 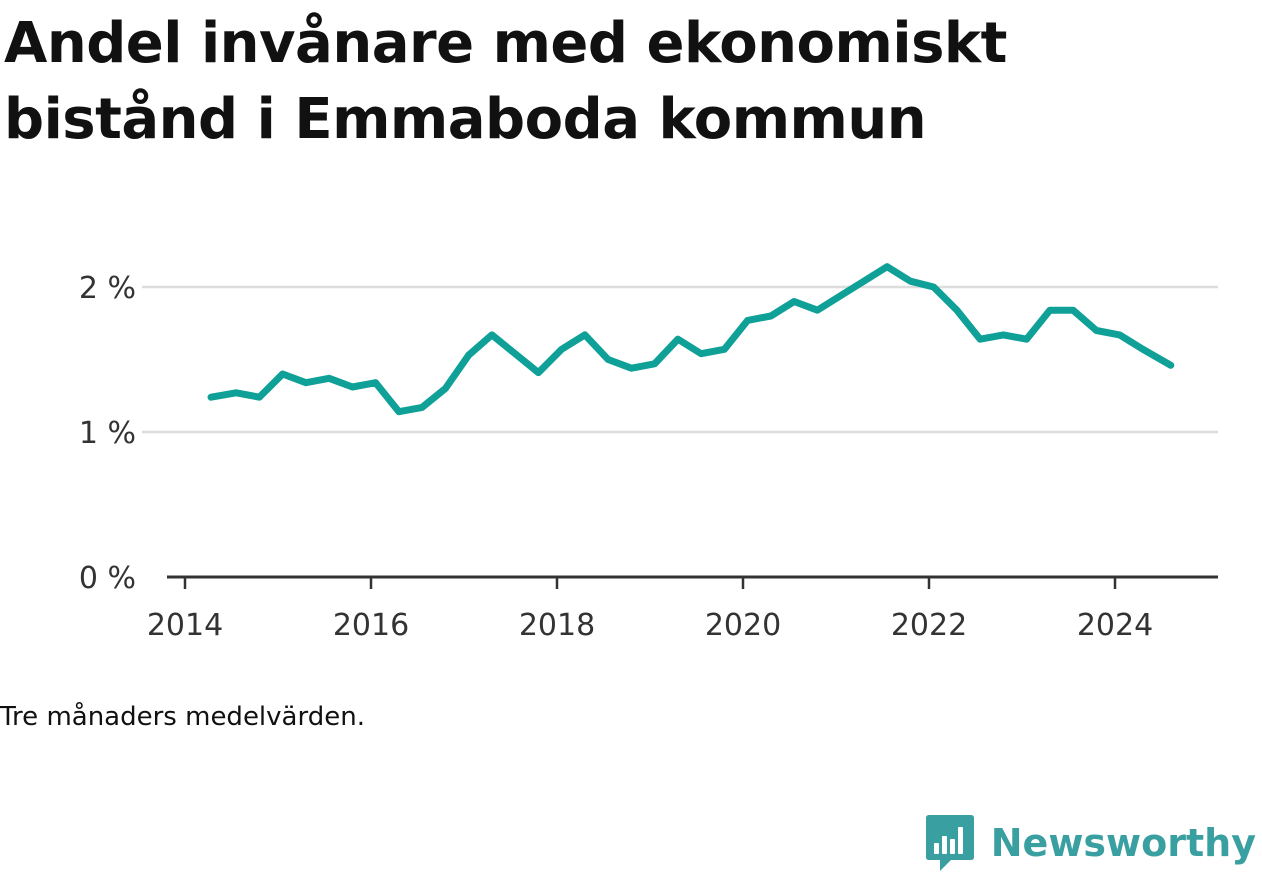 I want to click on x-tick-label: 2016, so click(x=371, y=625).